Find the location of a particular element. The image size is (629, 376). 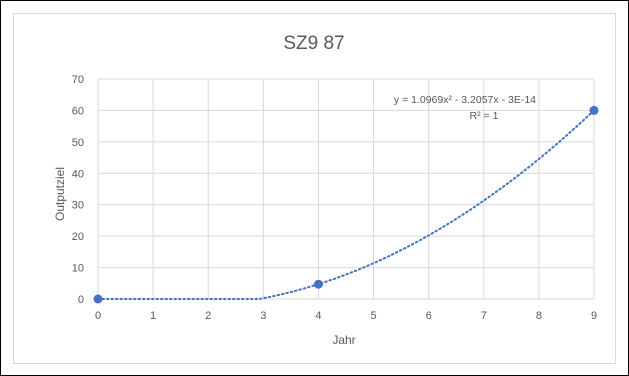

y-tick-label: 10 is located at coordinates (78, 269).